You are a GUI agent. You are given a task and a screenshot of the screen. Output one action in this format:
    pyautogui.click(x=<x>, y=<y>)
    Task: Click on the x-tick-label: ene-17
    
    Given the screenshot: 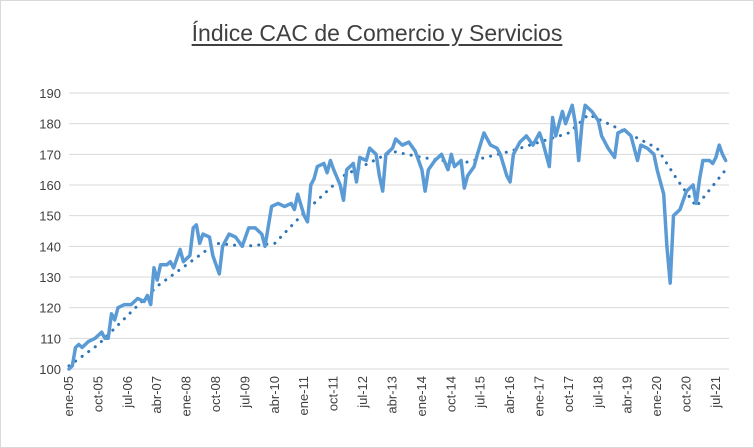 What is the action you would take?
    pyautogui.click(x=538, y=396)
    